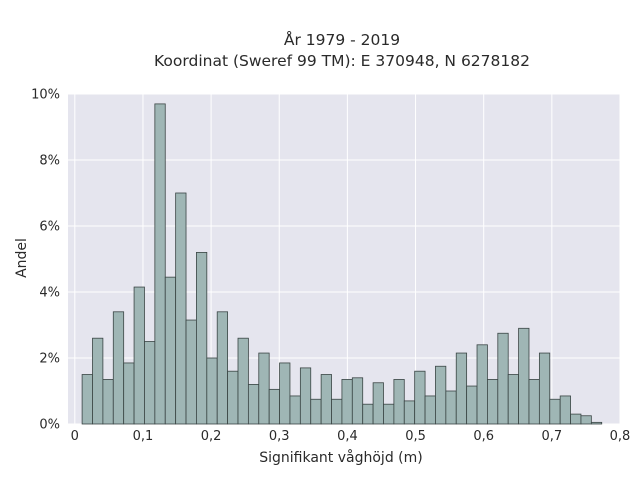  I want to click on x-tick-label: 0,8, so click(620, 436).